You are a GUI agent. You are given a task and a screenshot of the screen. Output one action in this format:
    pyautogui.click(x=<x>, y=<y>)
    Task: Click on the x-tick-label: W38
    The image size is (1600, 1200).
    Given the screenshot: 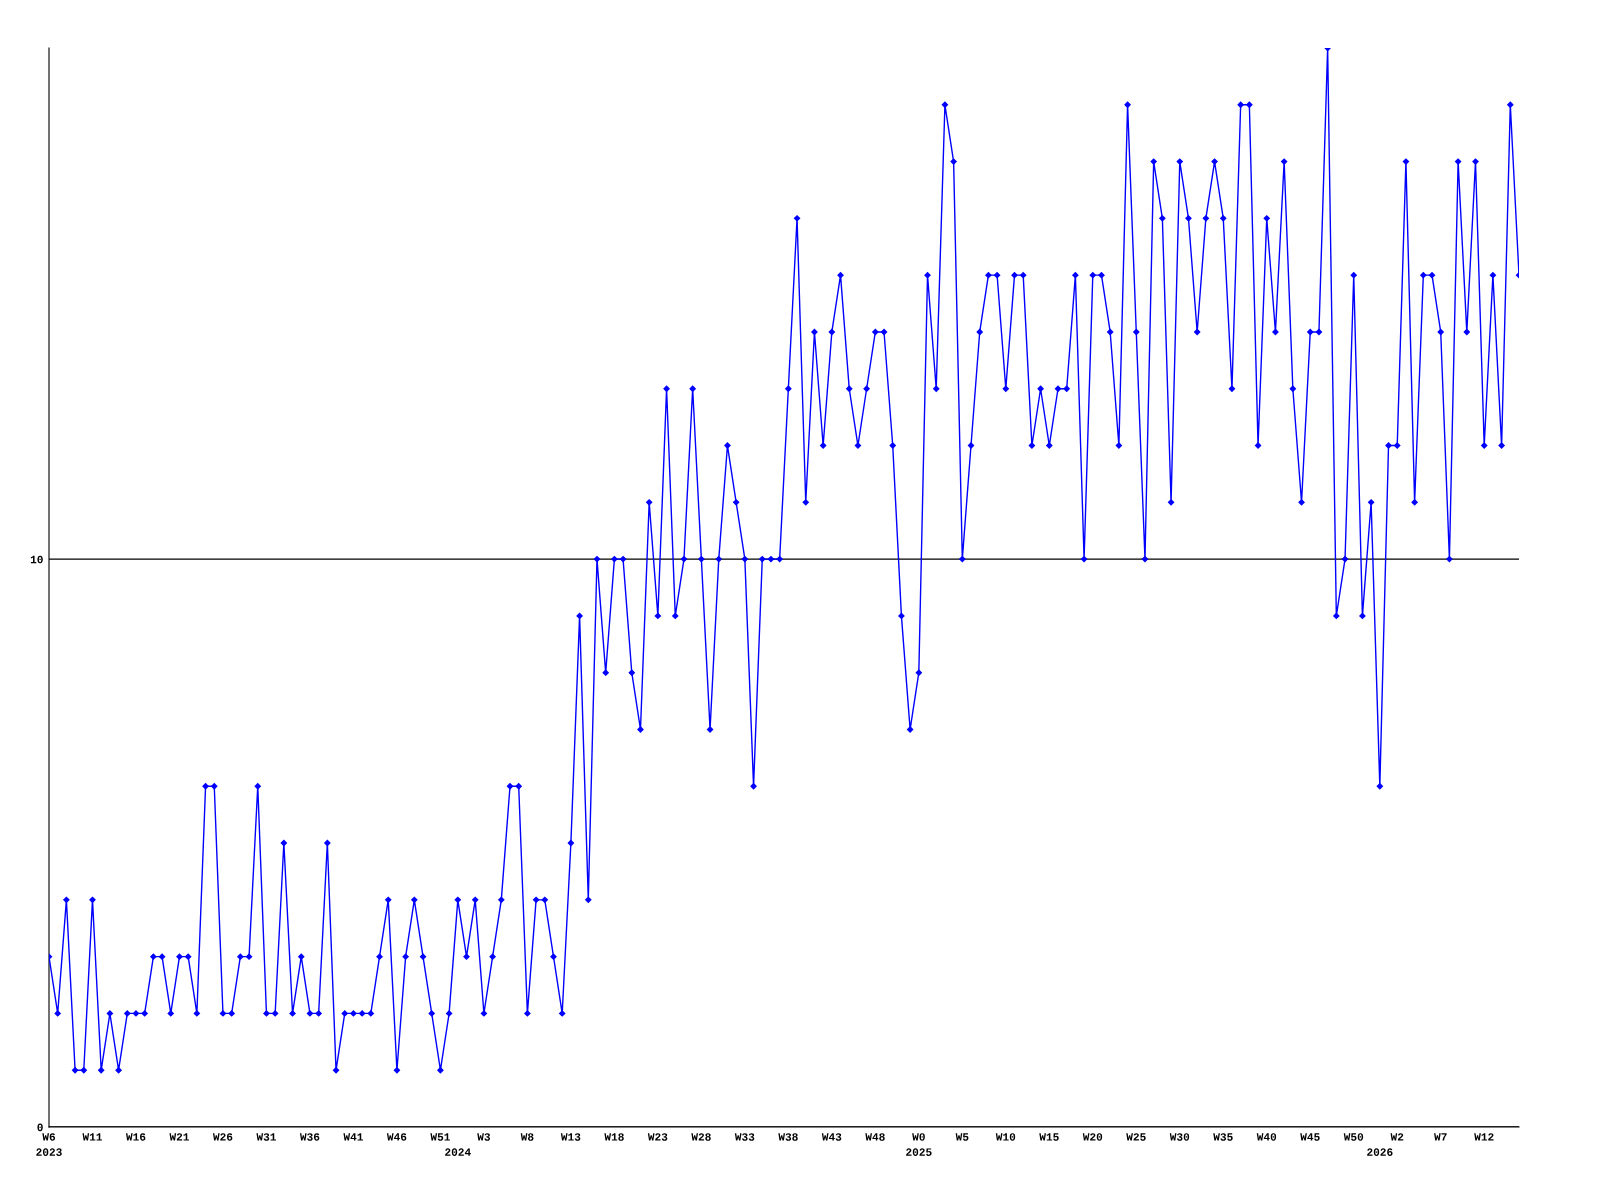 What is the action you would take?
    pyautogui.click(x=788, y=1137)
    